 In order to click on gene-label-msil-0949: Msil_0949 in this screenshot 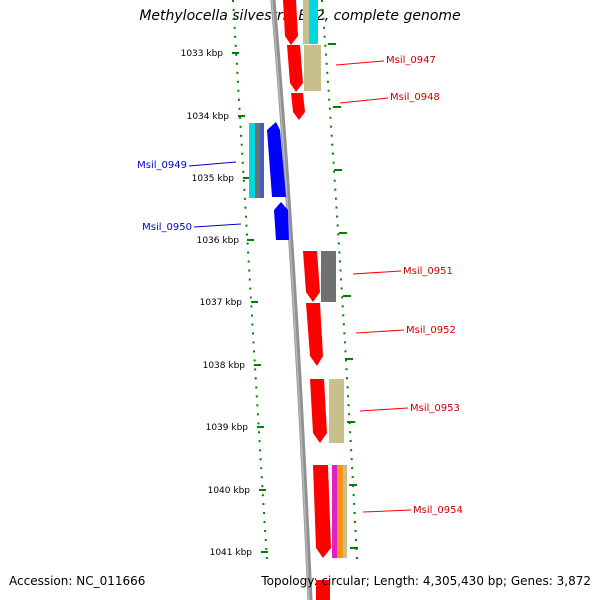, I will do `click(162, 165)`.